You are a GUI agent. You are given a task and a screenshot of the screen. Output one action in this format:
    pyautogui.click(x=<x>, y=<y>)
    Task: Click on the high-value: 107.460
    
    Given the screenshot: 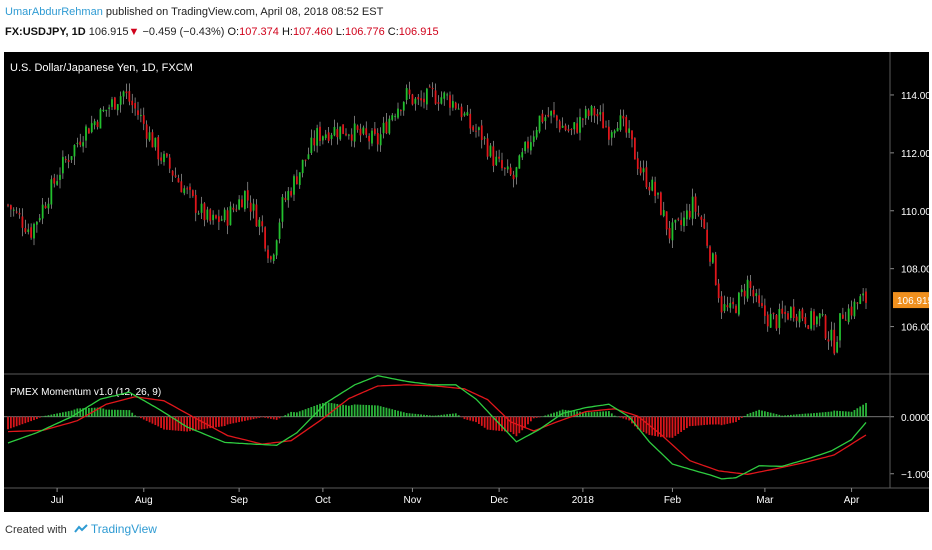 What is the action you would take?
    pyautogui.click(x=312, y=32)
    